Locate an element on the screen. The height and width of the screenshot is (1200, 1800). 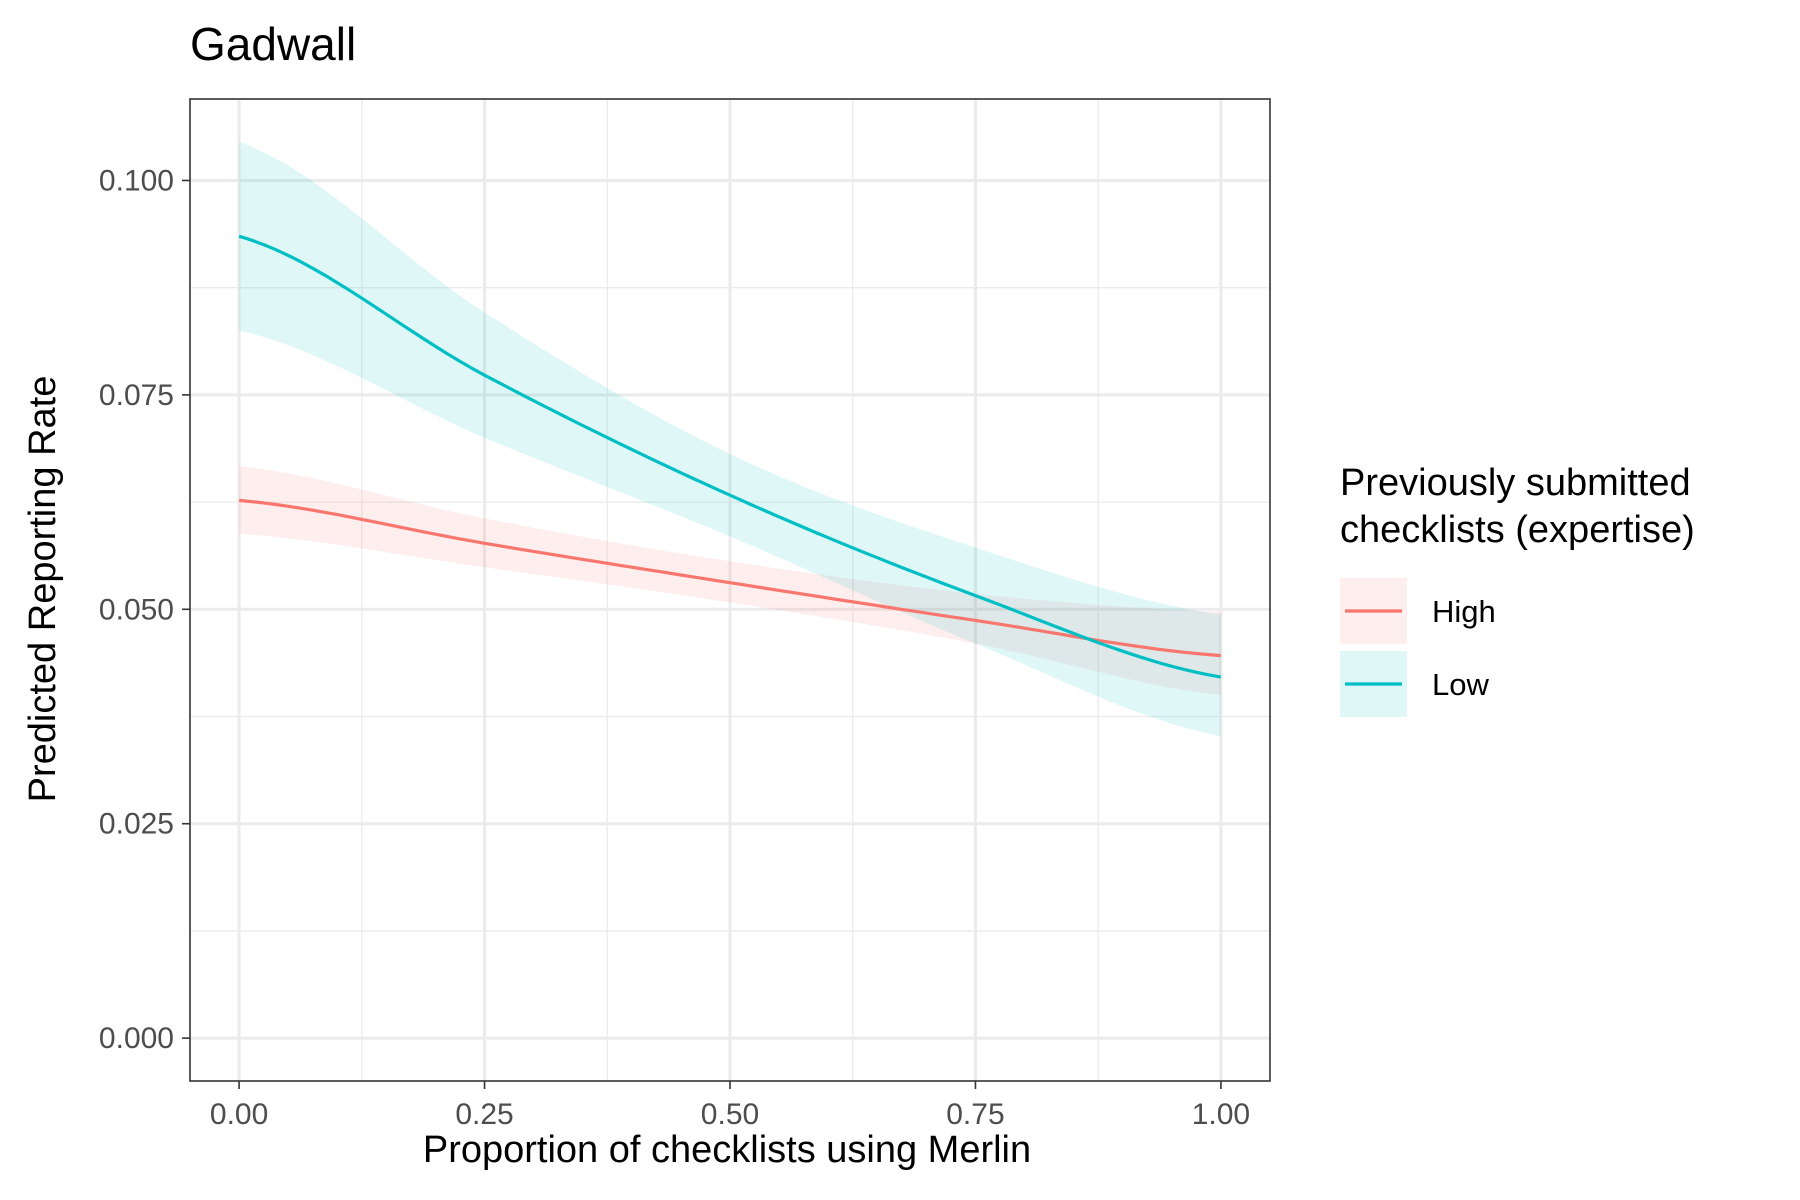
ci-ribbon-high is located at coordinates (730, 581).